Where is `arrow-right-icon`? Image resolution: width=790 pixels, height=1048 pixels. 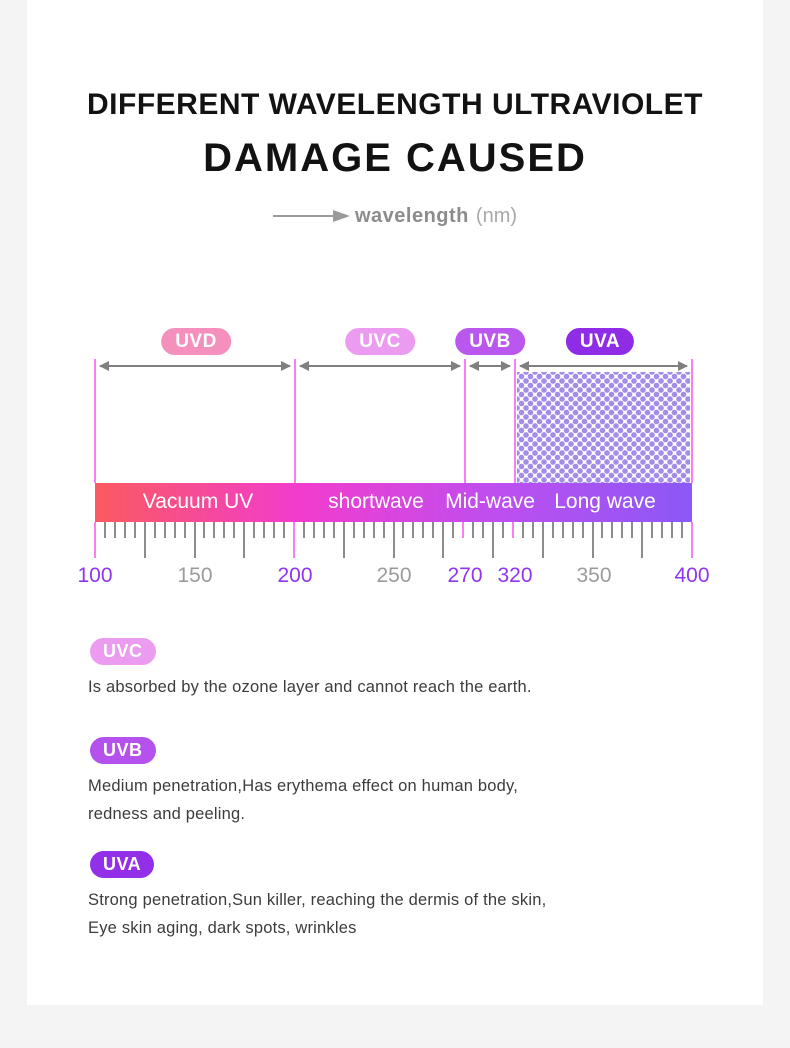 arrow-right-icon is located at coordinates (311, 216).